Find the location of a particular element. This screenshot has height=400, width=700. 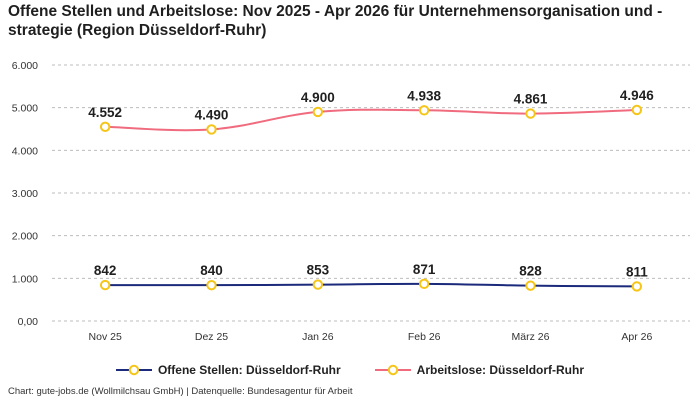

data-label: 4.938 is located at coordinates (424, 95).